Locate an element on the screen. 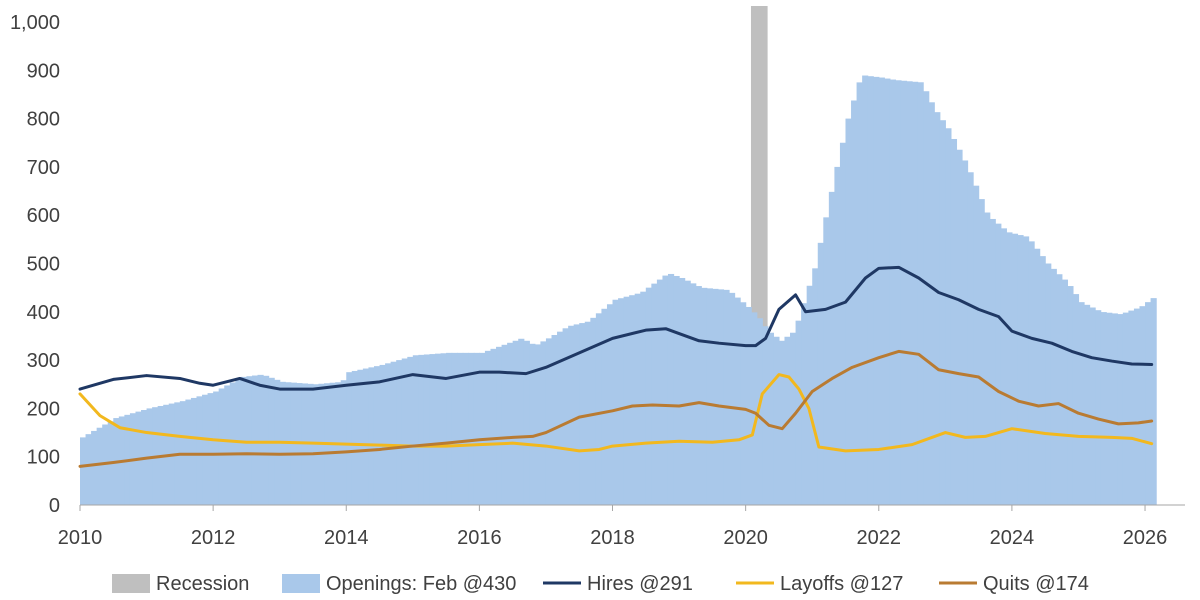 The width and height of the screenshot is (1200, 600). y-tick-label: 300 is located at coordinates (43, 361).